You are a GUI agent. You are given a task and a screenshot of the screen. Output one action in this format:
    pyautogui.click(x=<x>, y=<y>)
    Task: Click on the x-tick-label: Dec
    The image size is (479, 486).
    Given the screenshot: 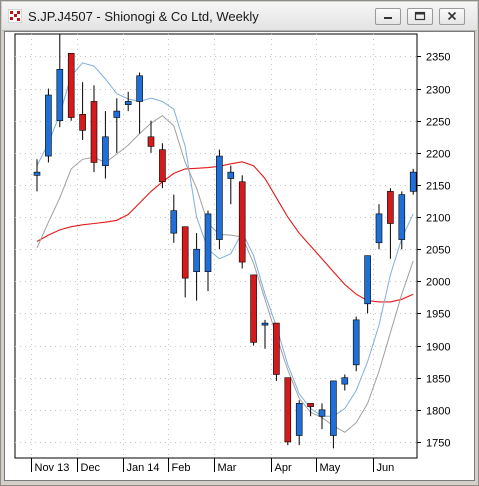 What is the action you would take?
    pyautogui.click(x=91, y=468)
    